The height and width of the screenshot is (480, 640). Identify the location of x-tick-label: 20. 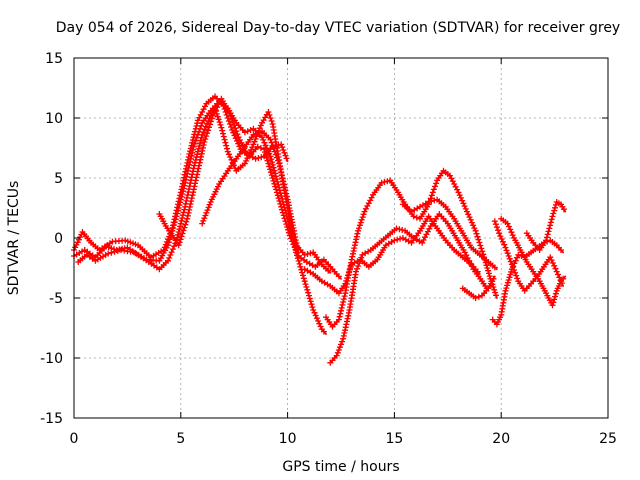
(501, 439).